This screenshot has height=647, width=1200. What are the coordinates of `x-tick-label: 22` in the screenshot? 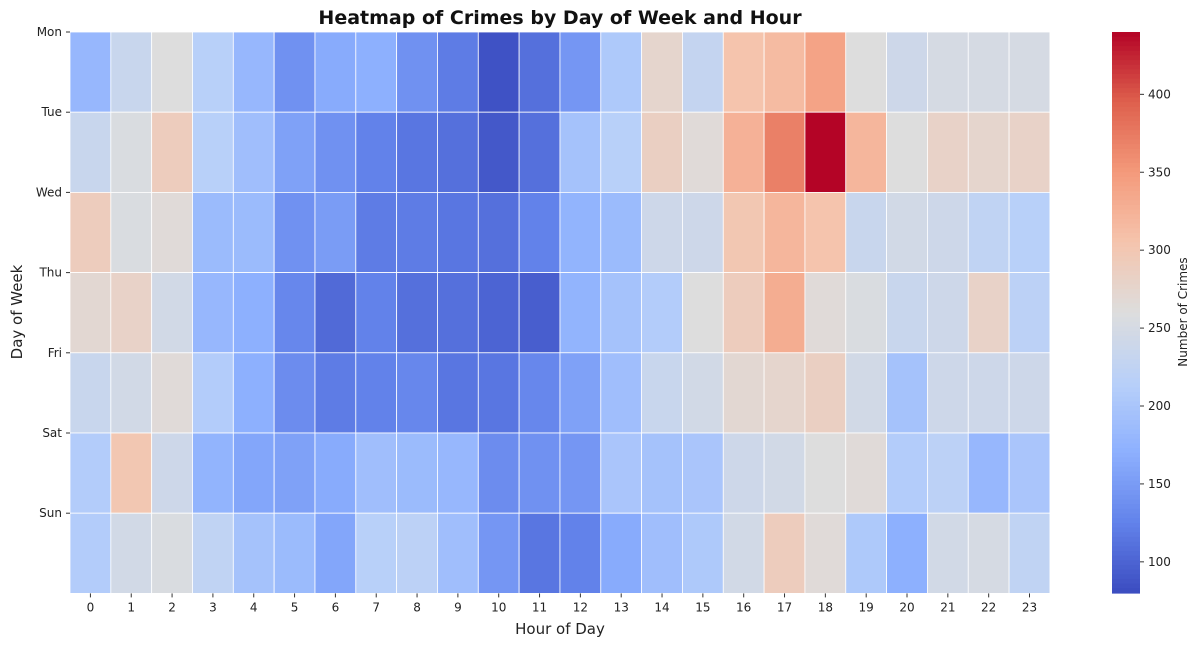 It's located at (988, 607).